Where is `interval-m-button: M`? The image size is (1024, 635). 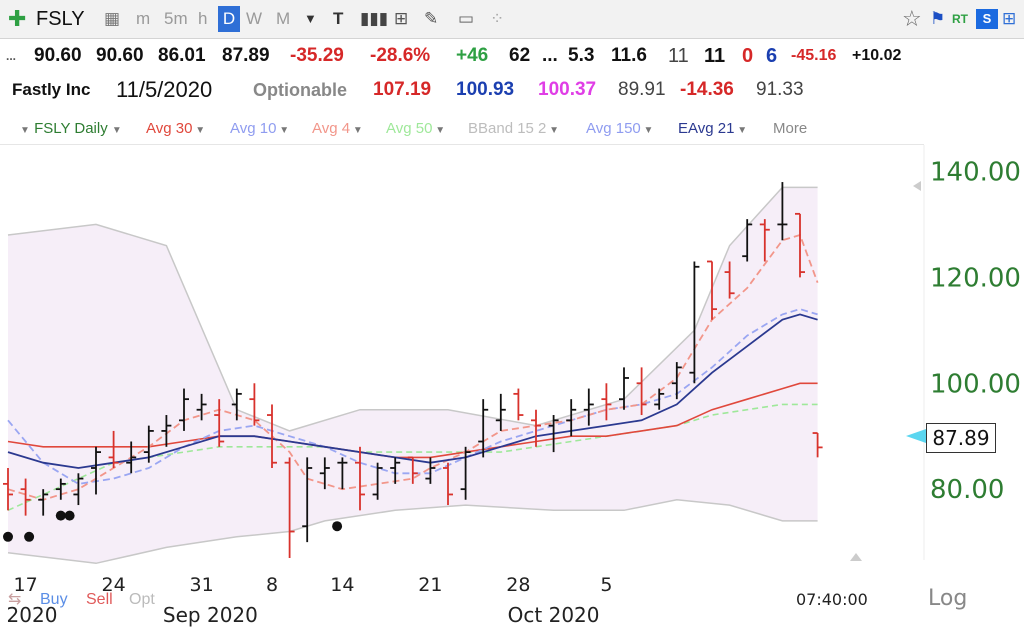
interval-m-button: M is located at coordinates (283, 18).